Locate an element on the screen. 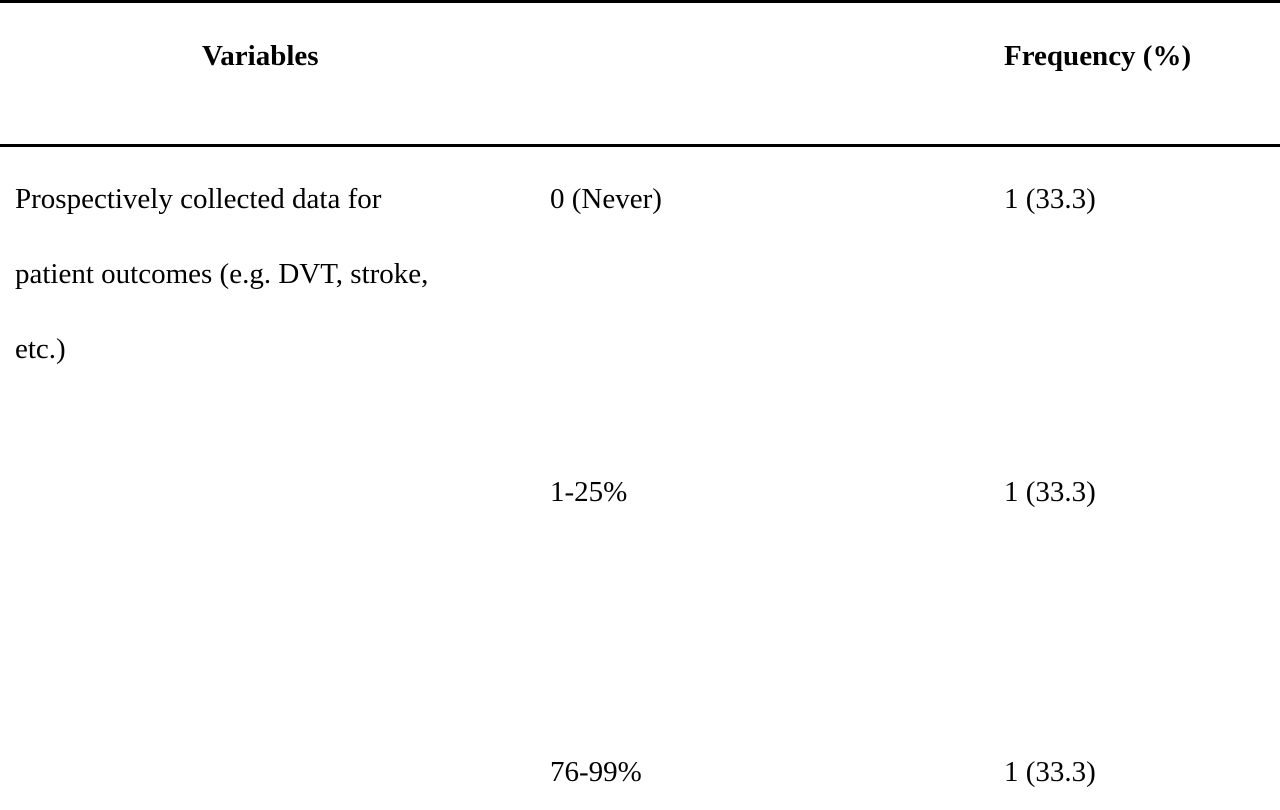  category-cell: 1-25% is located at coordinates (589, 492).